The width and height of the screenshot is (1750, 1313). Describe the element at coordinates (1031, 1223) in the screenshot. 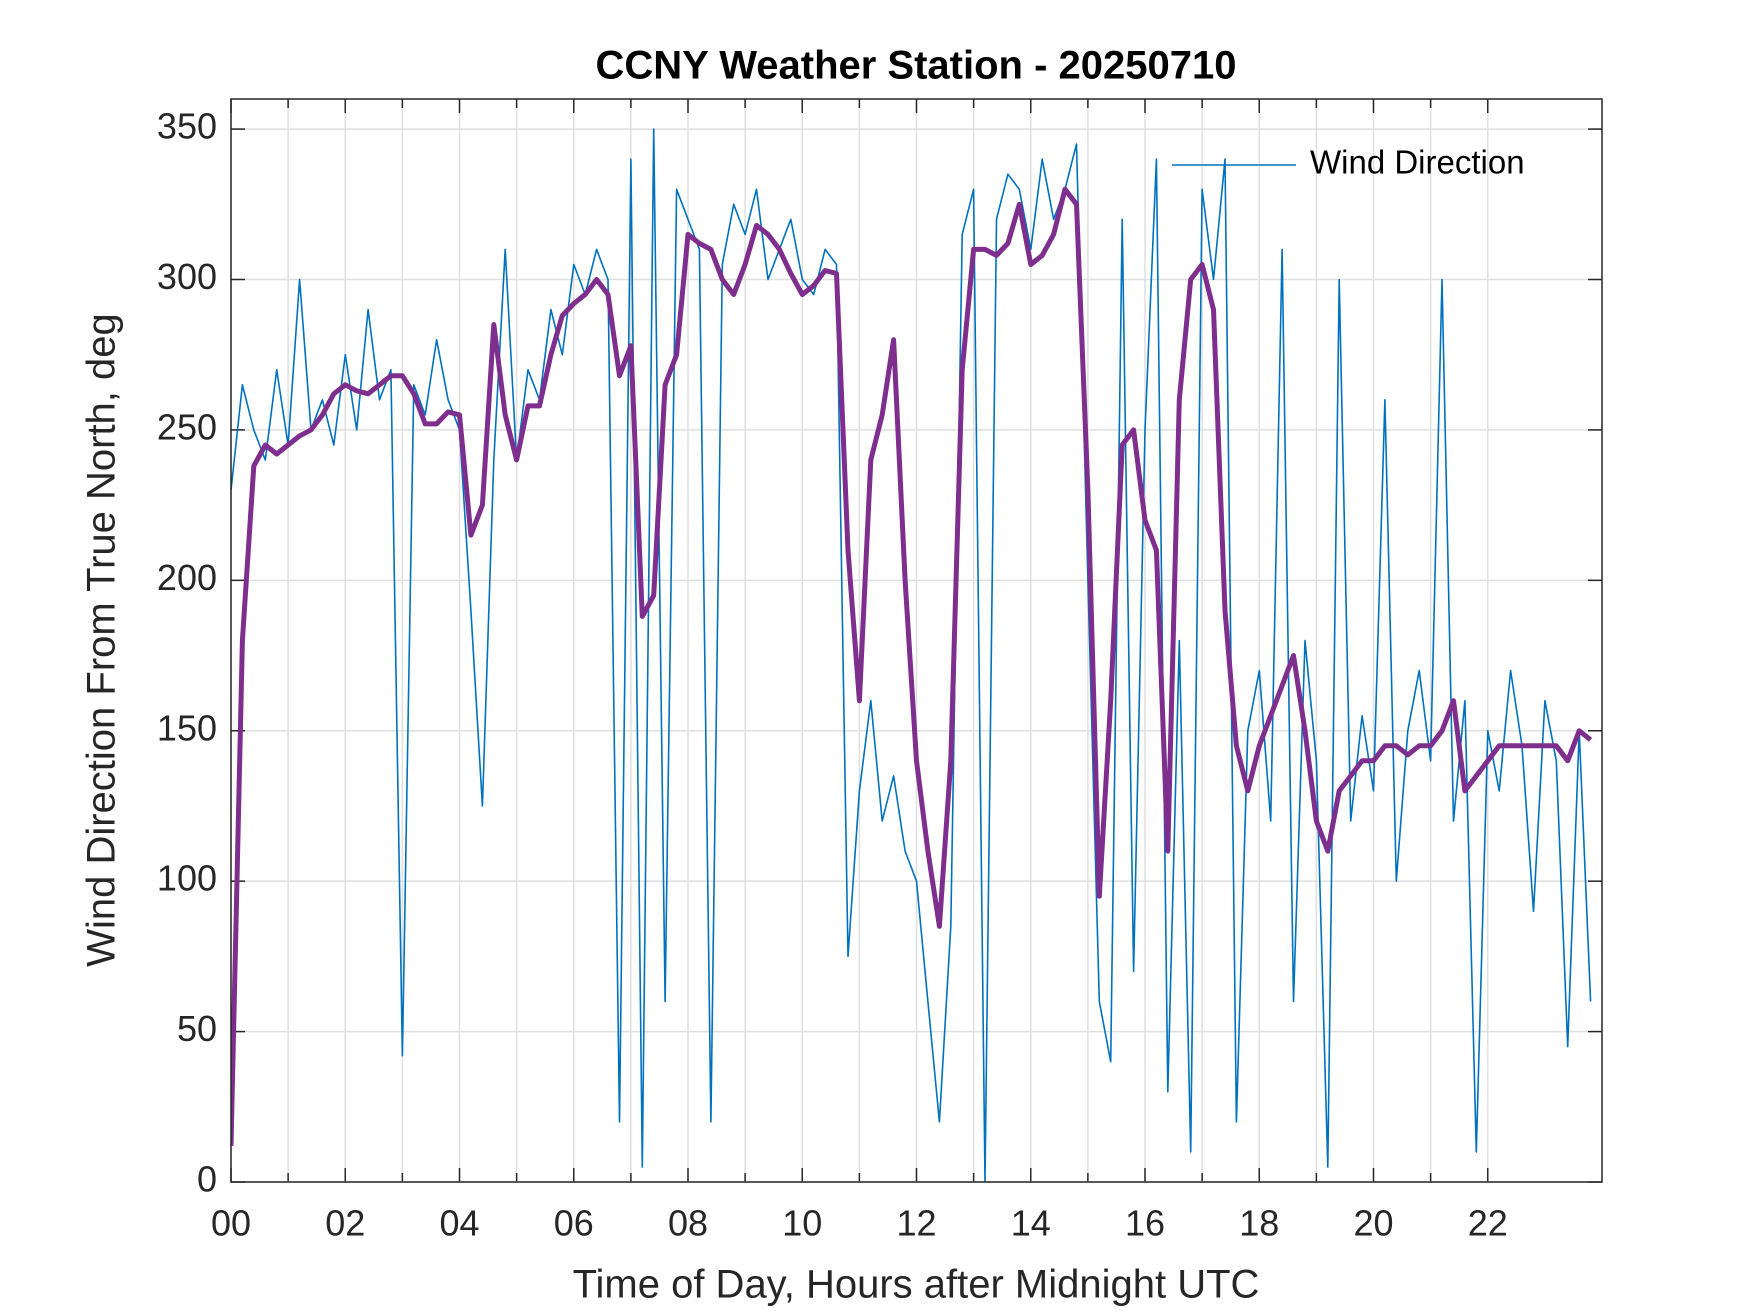

I see `x-tick-label: 14` at that location.